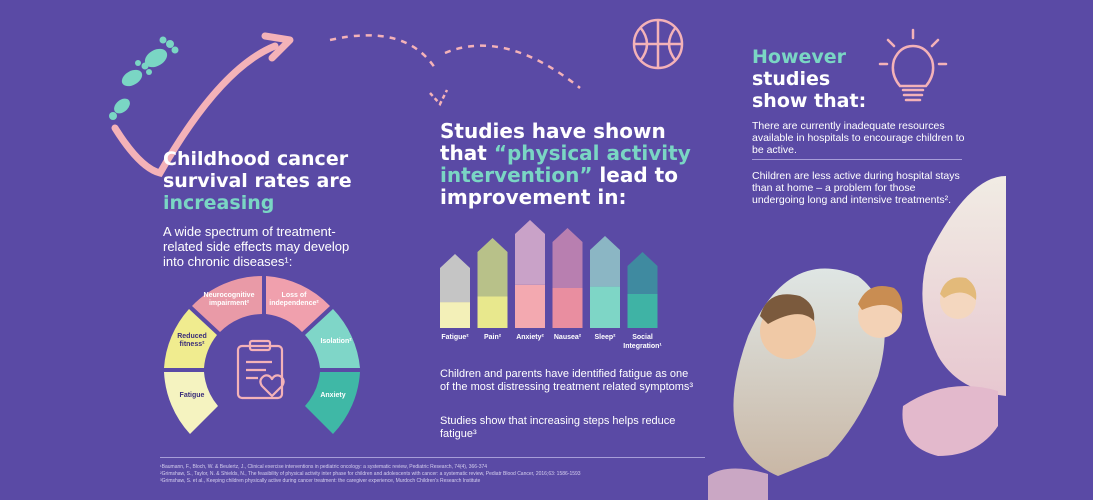  I want to click on segment-neurocognitive, so click(227, 304).